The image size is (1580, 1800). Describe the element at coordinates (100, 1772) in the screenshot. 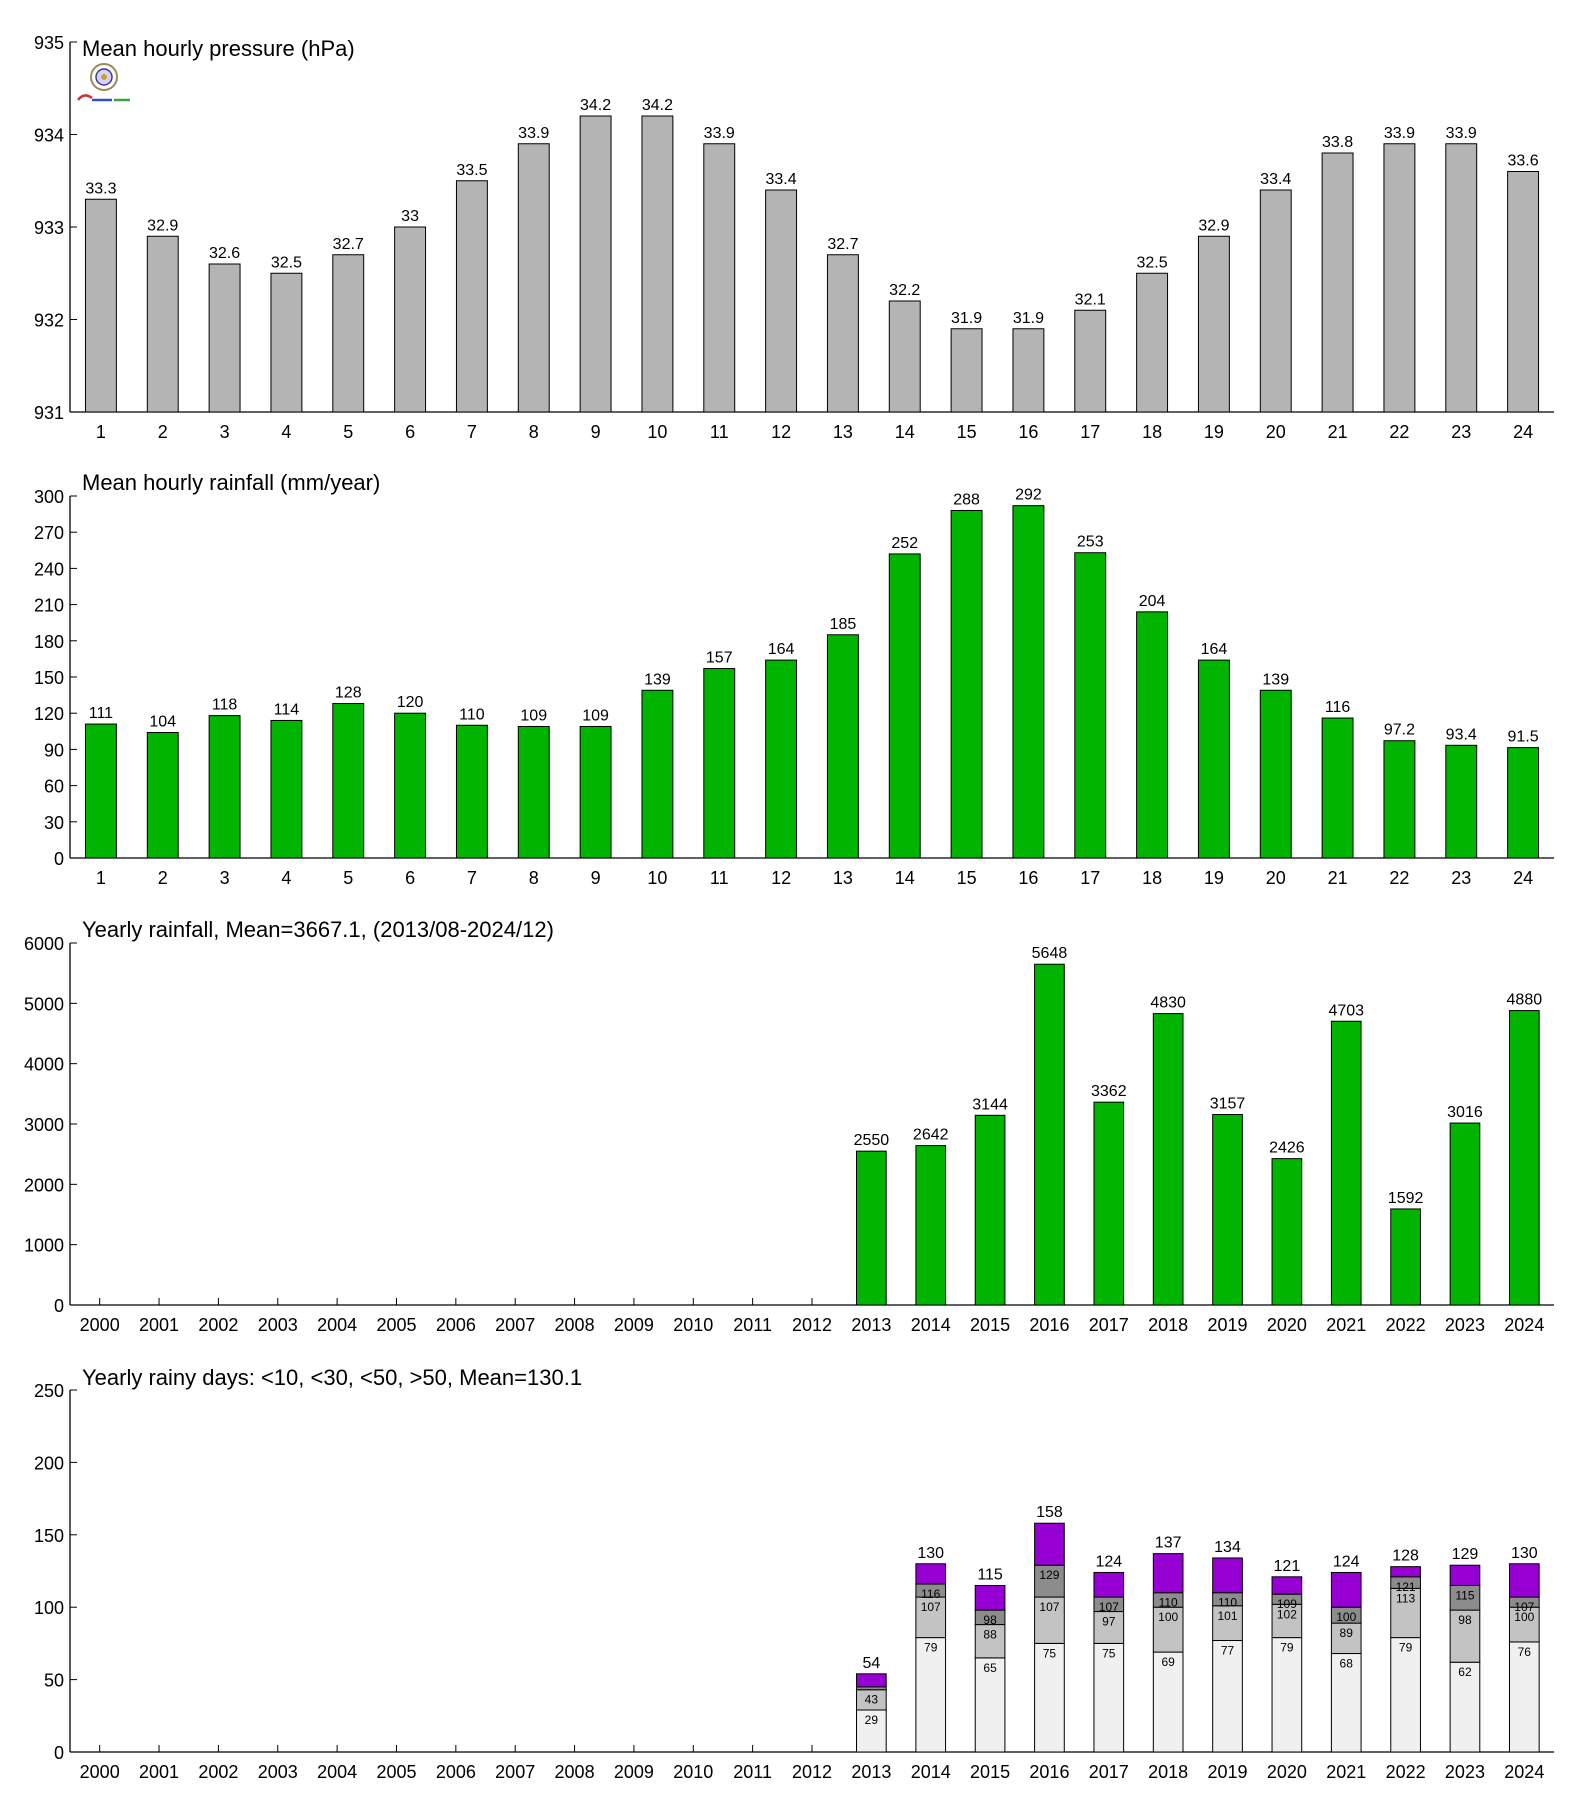

I see `rainy-days-x-tick-label: 2000` at that location.